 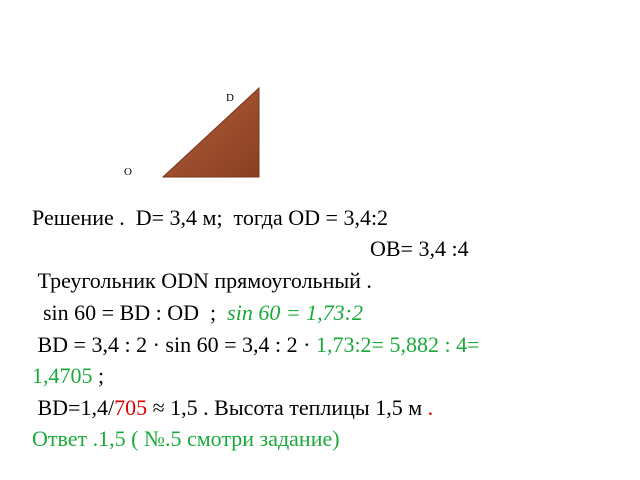 What do you see at coordinates (287, 407) in the screenshot?
I see `text: ≈ 1,5 . Высота теплицы 1,5 м` at bounding box center [287, 407].